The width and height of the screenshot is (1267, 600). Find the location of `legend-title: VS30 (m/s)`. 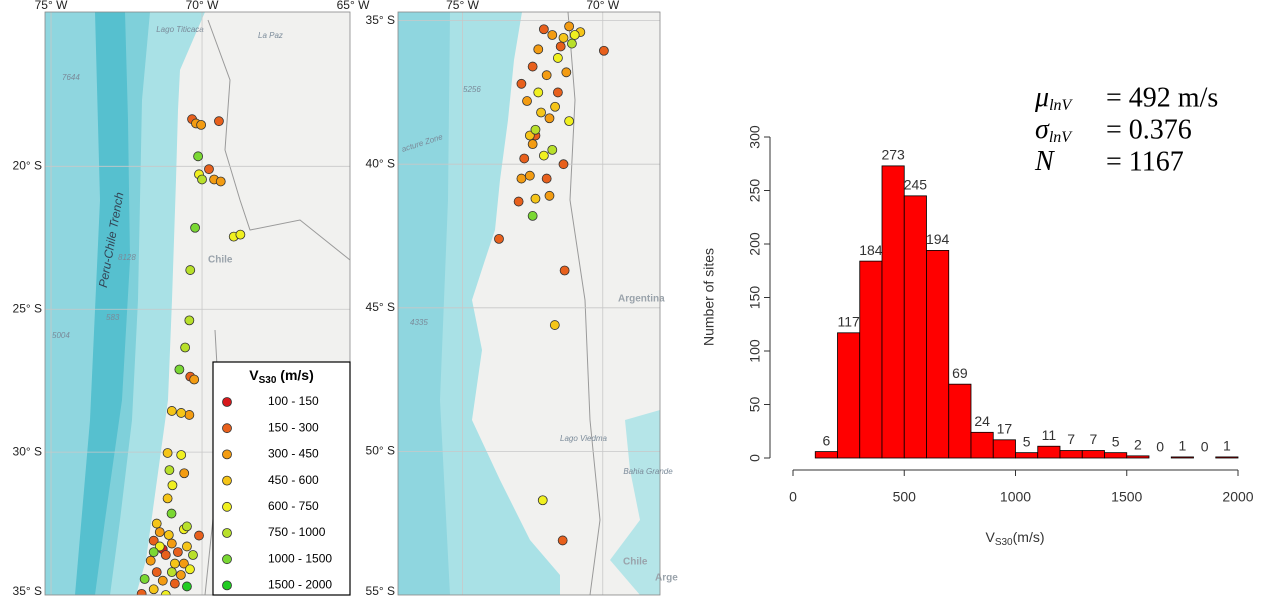

legend-title: VS30 (m/s) is located at coordinates (281, 376).